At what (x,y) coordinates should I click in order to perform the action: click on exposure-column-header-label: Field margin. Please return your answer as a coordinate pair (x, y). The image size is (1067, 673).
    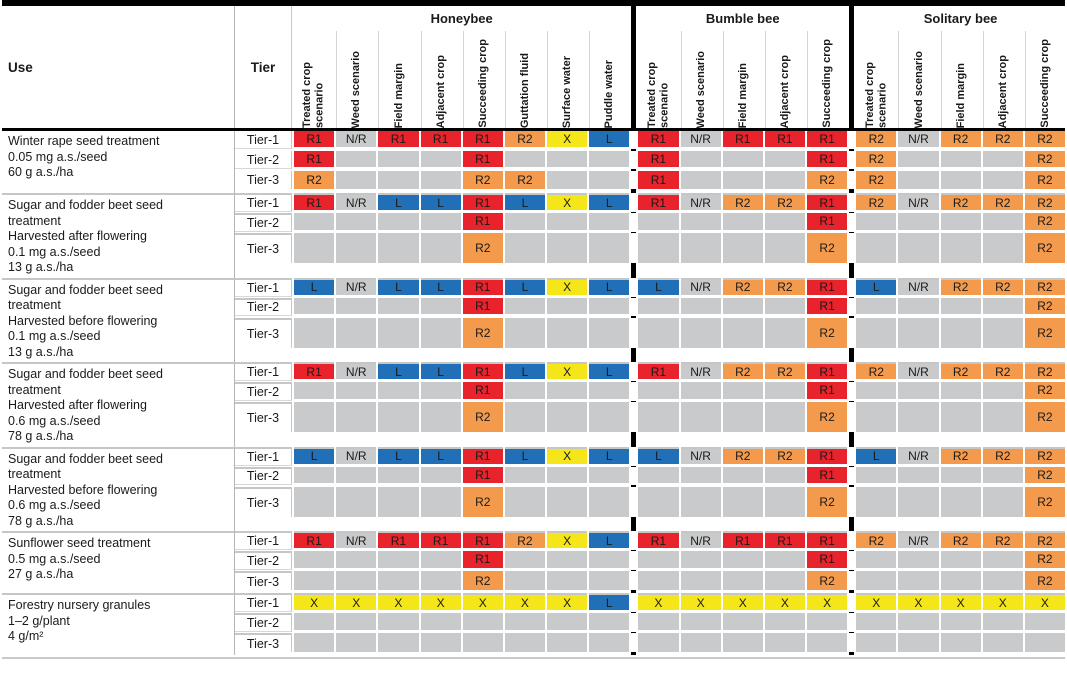
    Looking at the image, I should click on (960, 95).